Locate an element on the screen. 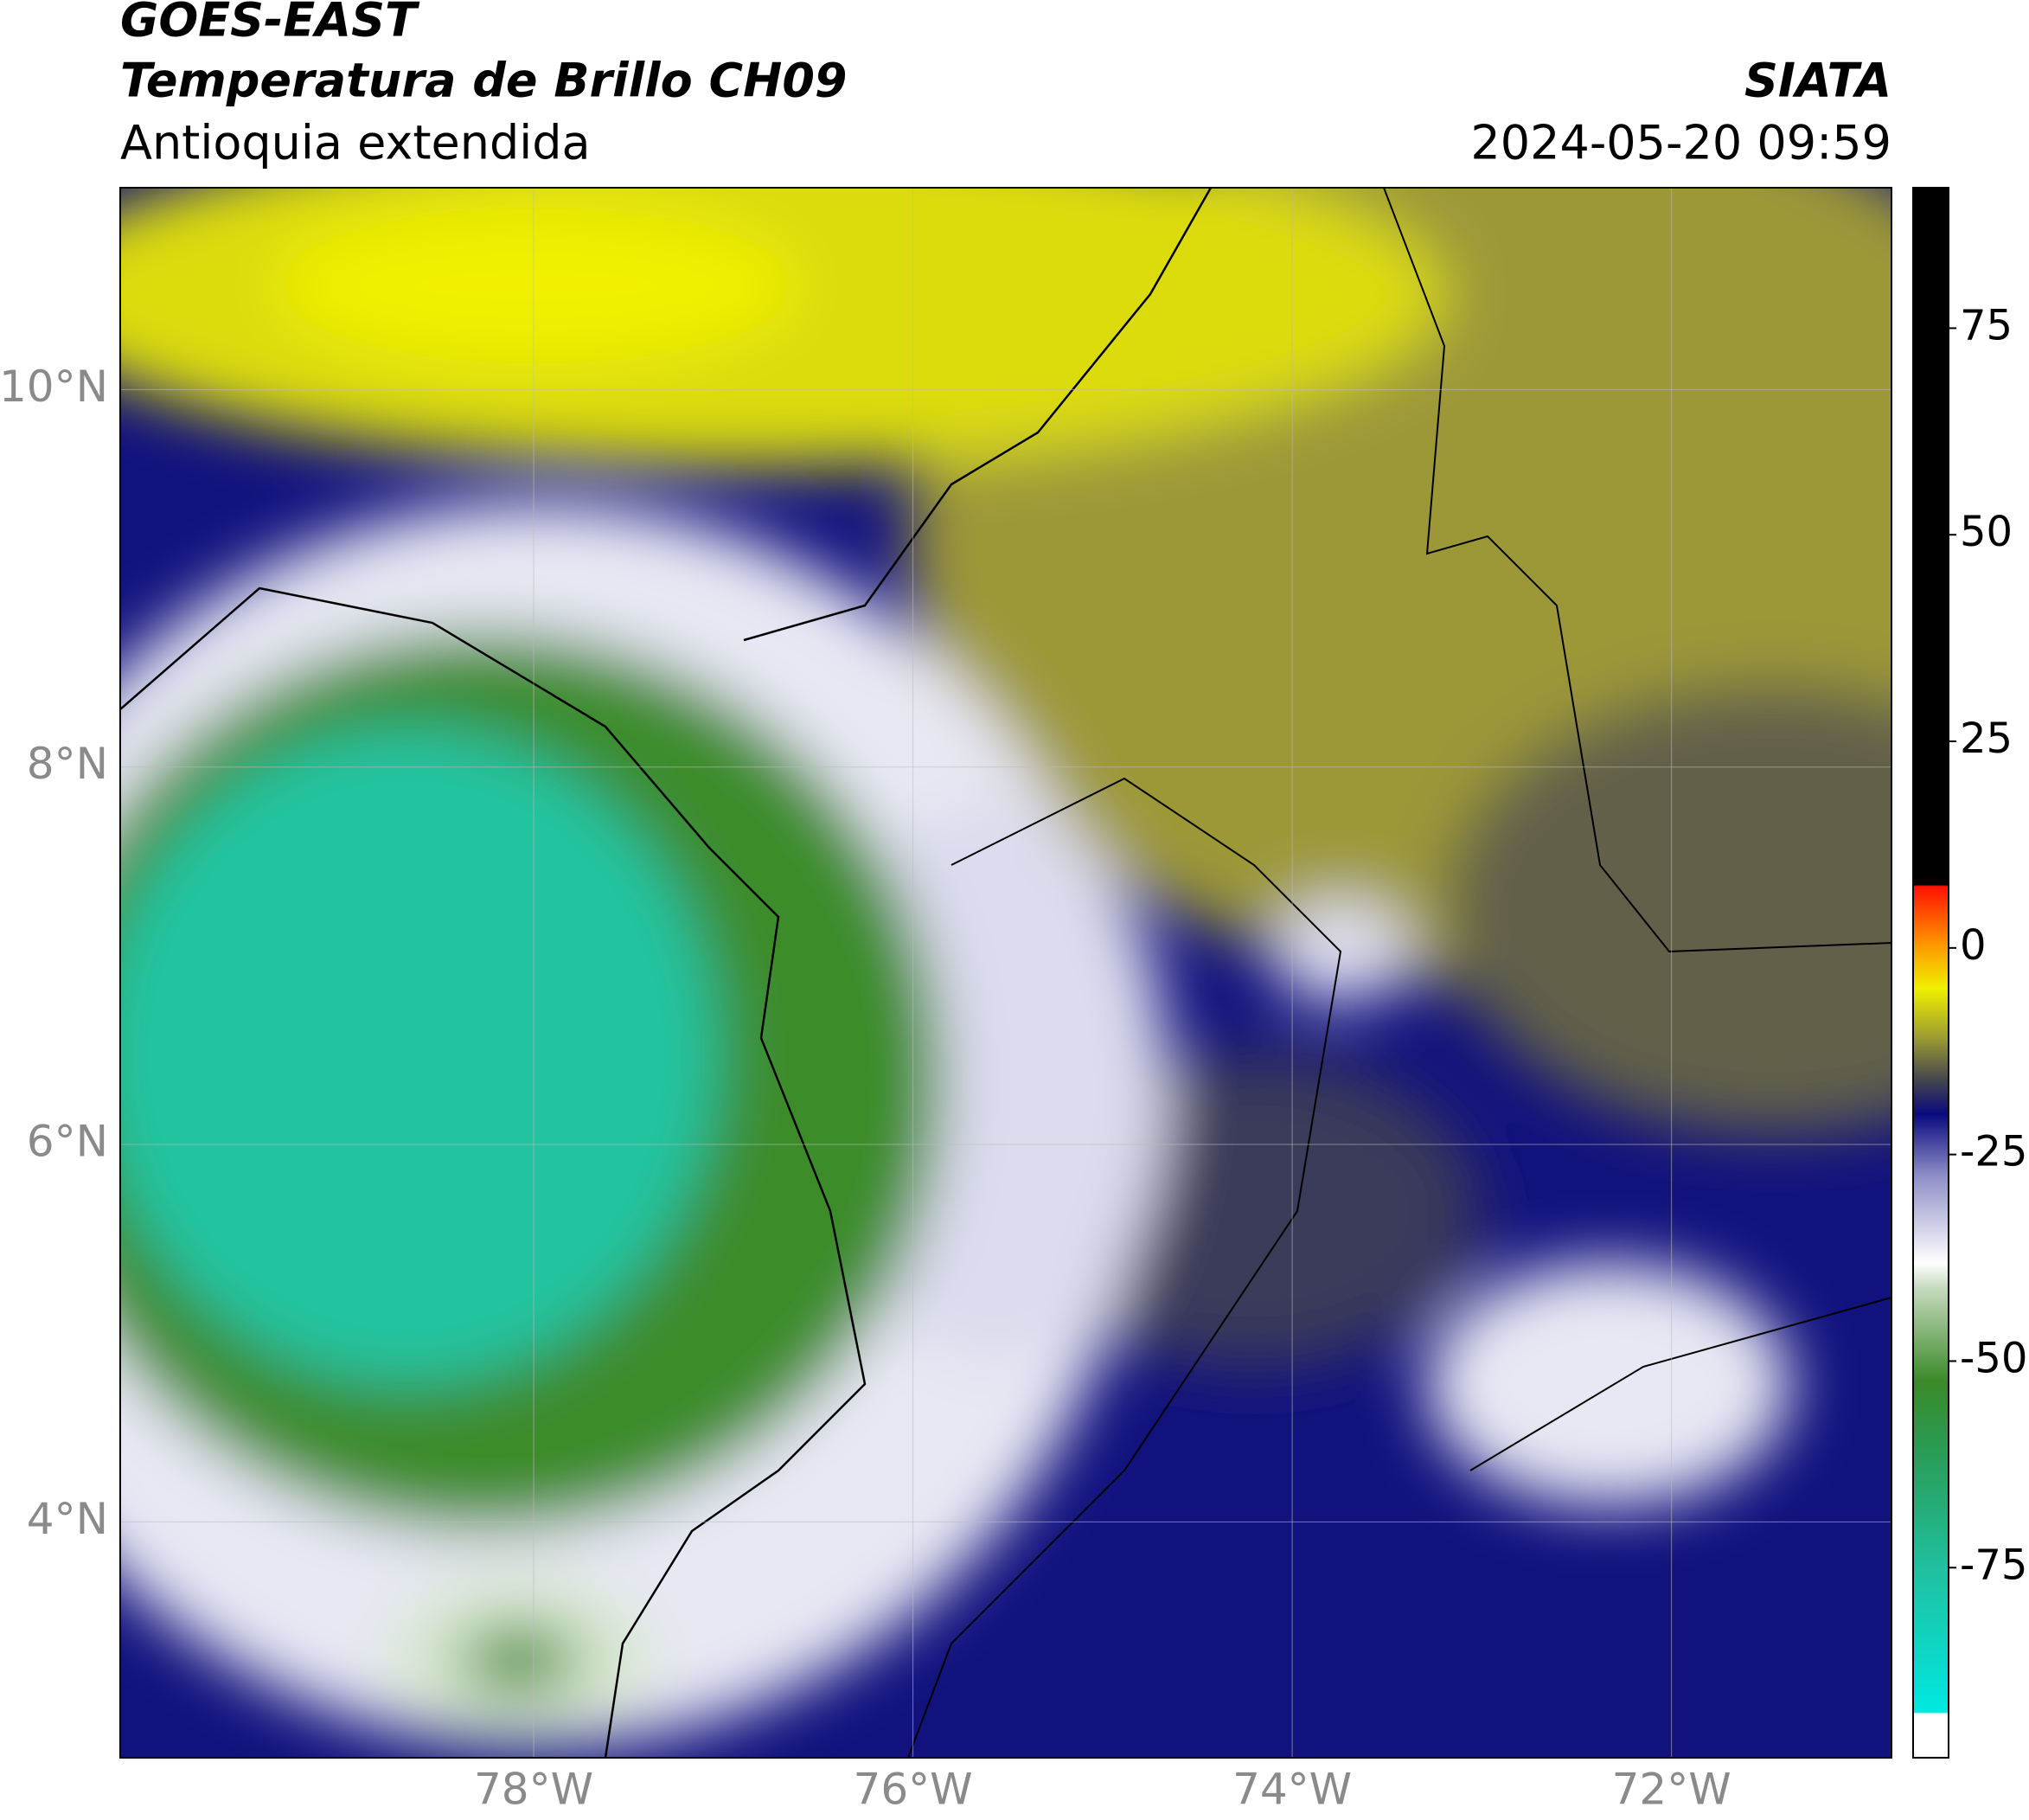 The width and height of the screenshot is (2029, 1820). datetime: 2024-05-20 09:59 is located at coordinates (1680, 143).